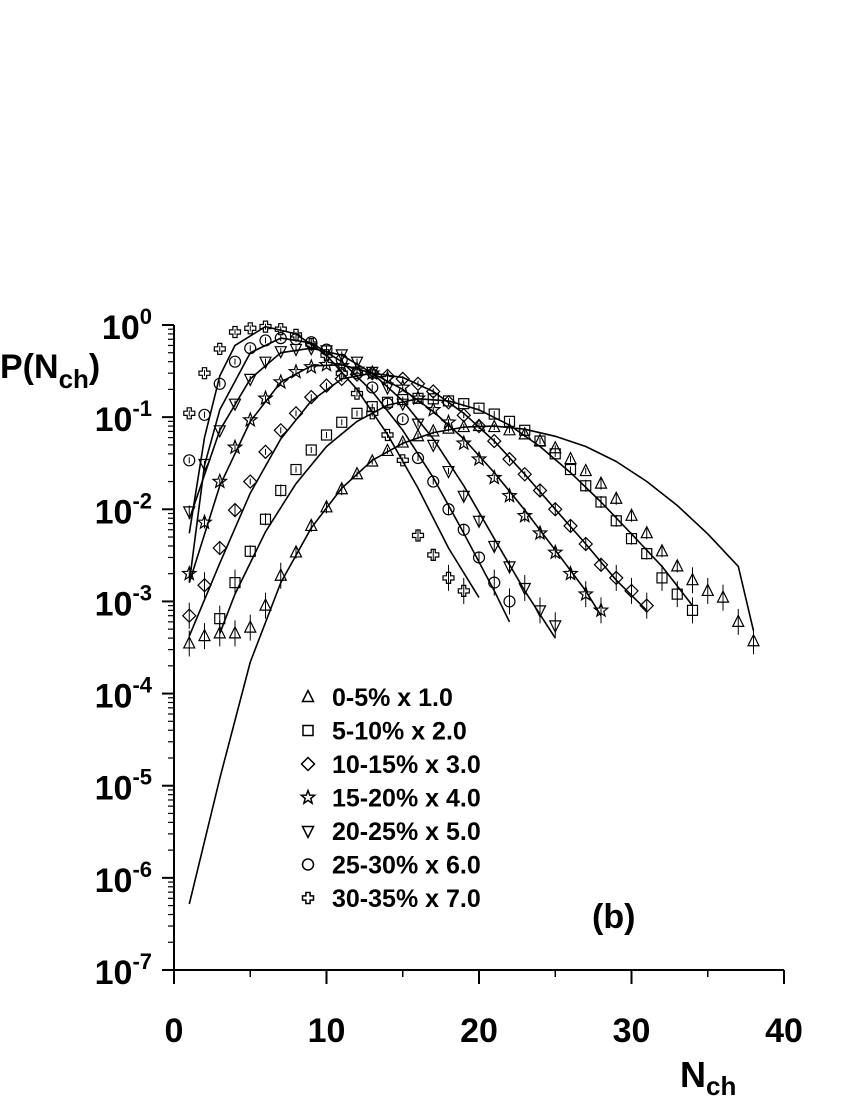  Describe the element at coordinates (123, 878) in the screenshot. I see `y-tick-label: 10⁻⁶` at that location.